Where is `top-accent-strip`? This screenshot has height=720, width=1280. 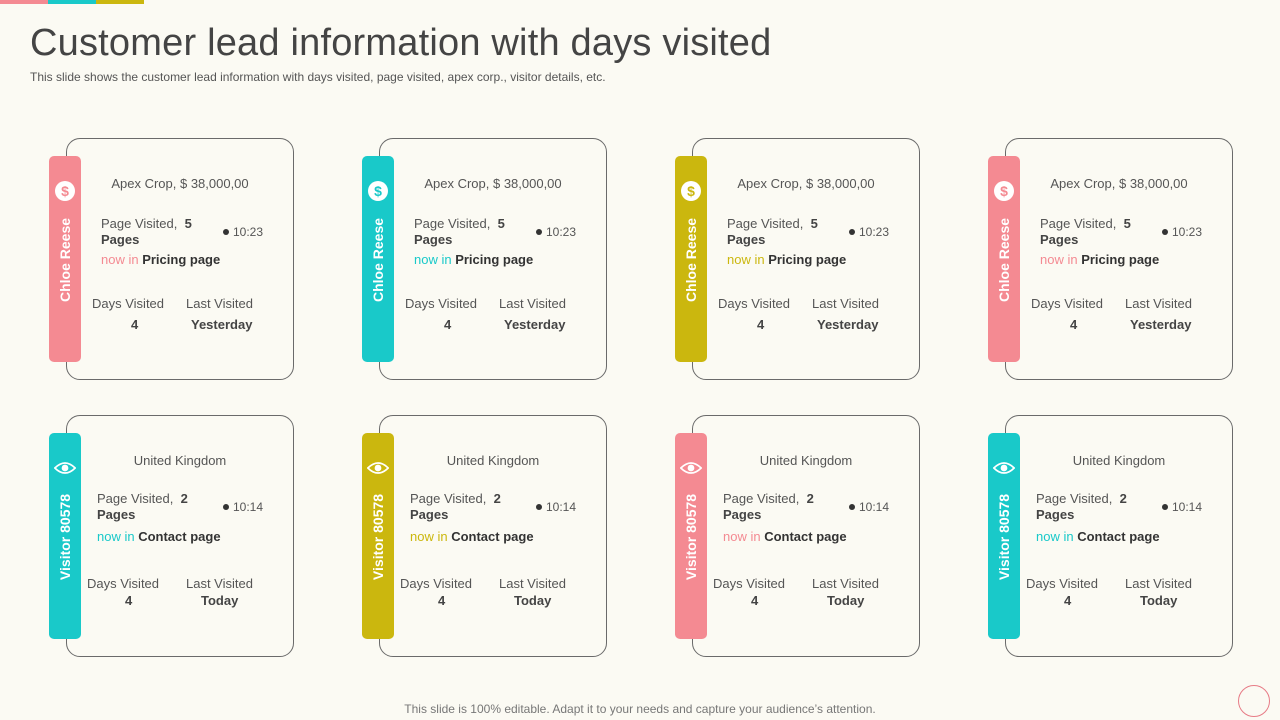 top-accent-strip is located at coordinates (72, 2).